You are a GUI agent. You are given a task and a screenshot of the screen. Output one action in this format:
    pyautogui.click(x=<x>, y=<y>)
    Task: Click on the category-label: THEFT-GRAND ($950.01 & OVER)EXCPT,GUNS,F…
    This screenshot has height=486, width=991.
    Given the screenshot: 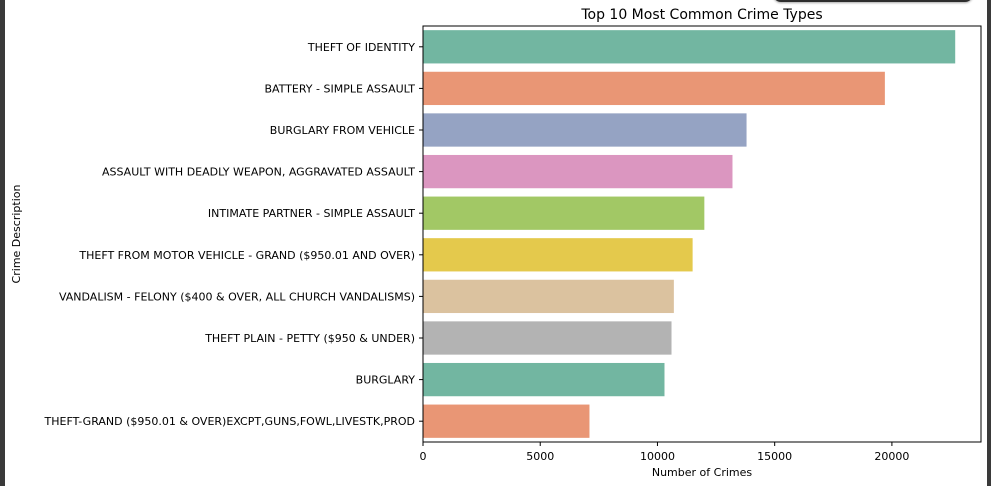 What is the action you would take?
    pyautogui.click(x=229, y=421)
    